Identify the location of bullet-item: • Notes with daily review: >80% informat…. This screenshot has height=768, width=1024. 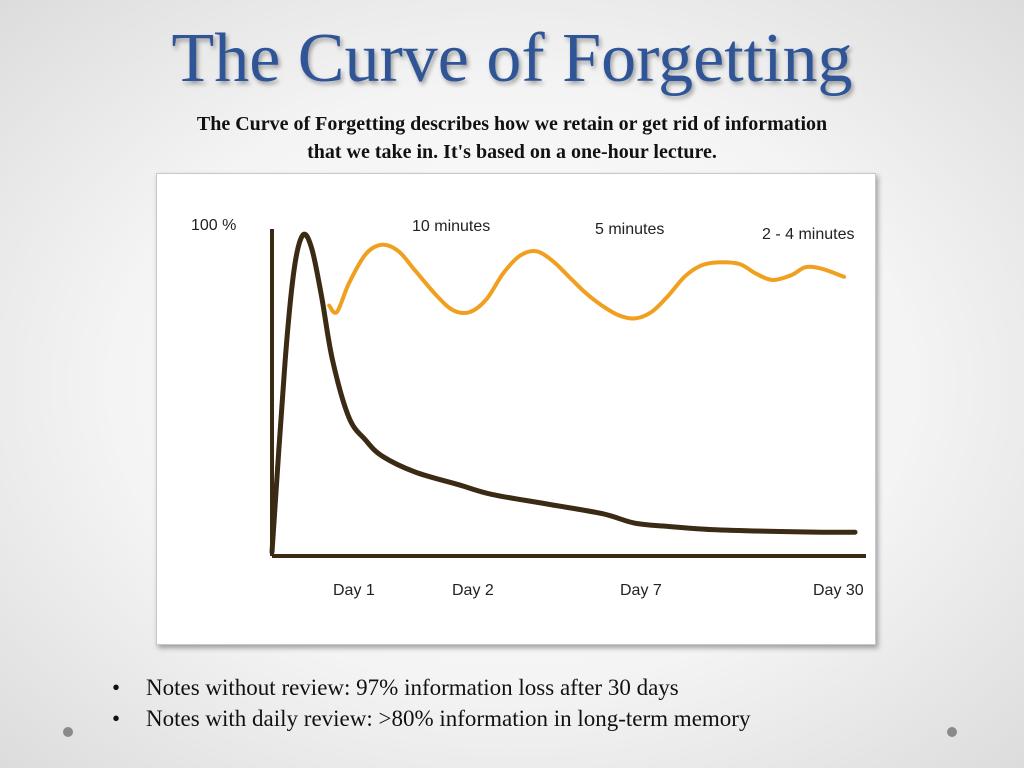
(522, 718).